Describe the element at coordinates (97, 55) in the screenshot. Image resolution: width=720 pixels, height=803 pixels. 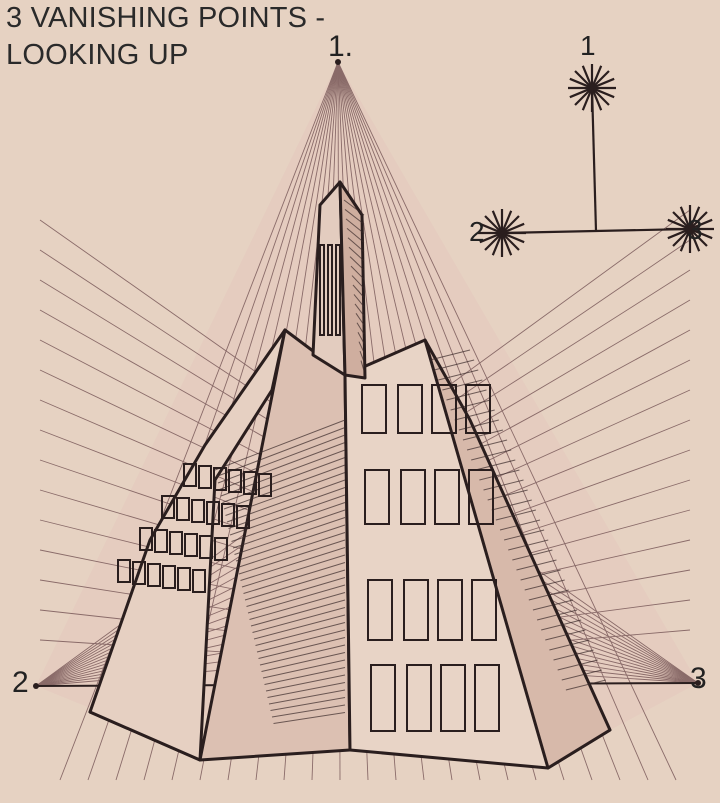
I see `title-line-2: LOOKING UP` at that location.